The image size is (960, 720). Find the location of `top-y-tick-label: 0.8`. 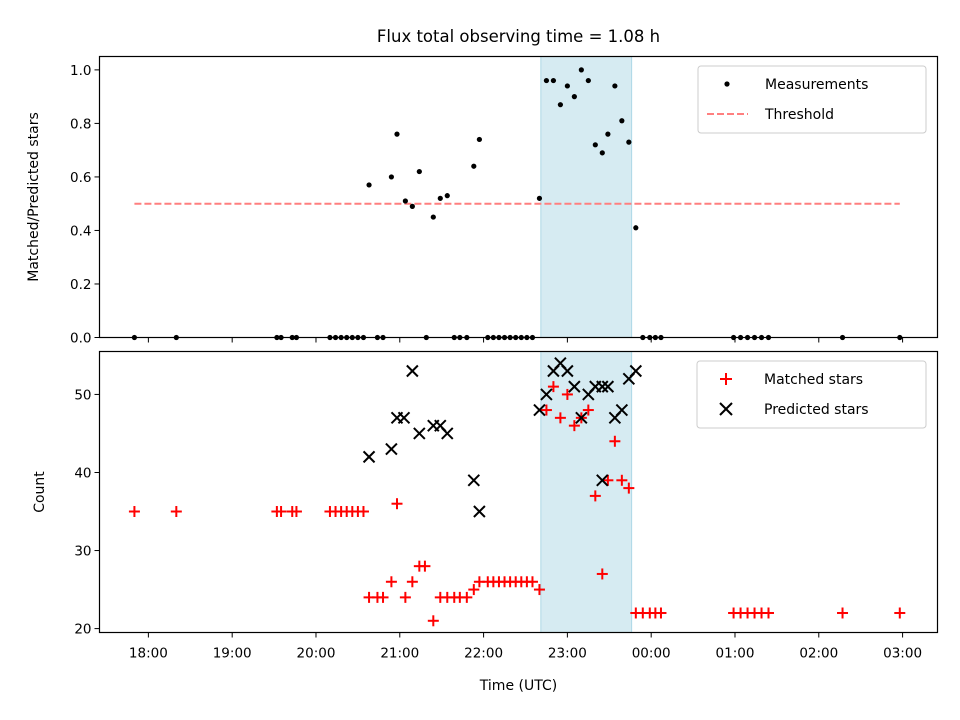

top-y-tick-label: 0.8 is located at coordinates (80, 124).